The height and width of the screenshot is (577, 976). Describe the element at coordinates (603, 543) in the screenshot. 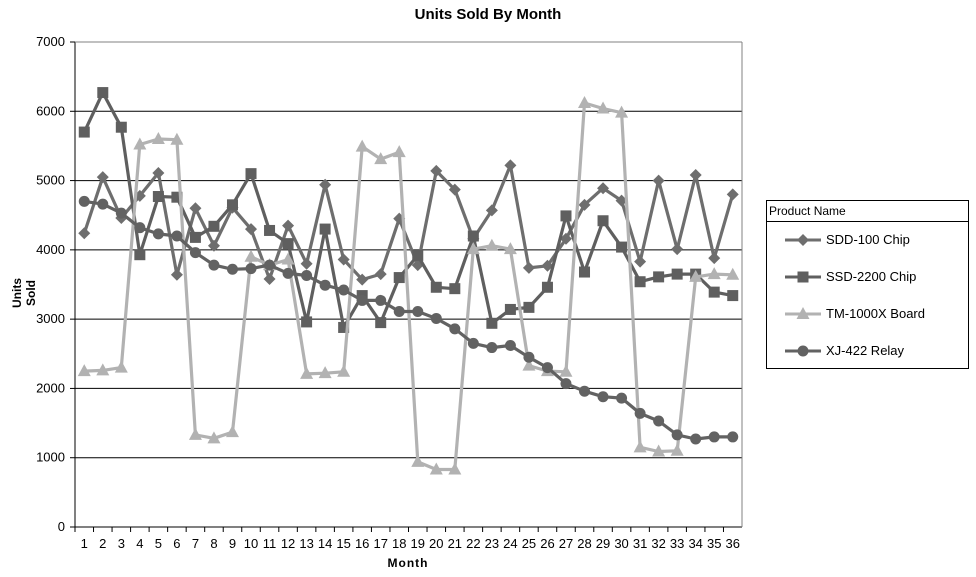

I see `x-tick-label: 29` at that location.